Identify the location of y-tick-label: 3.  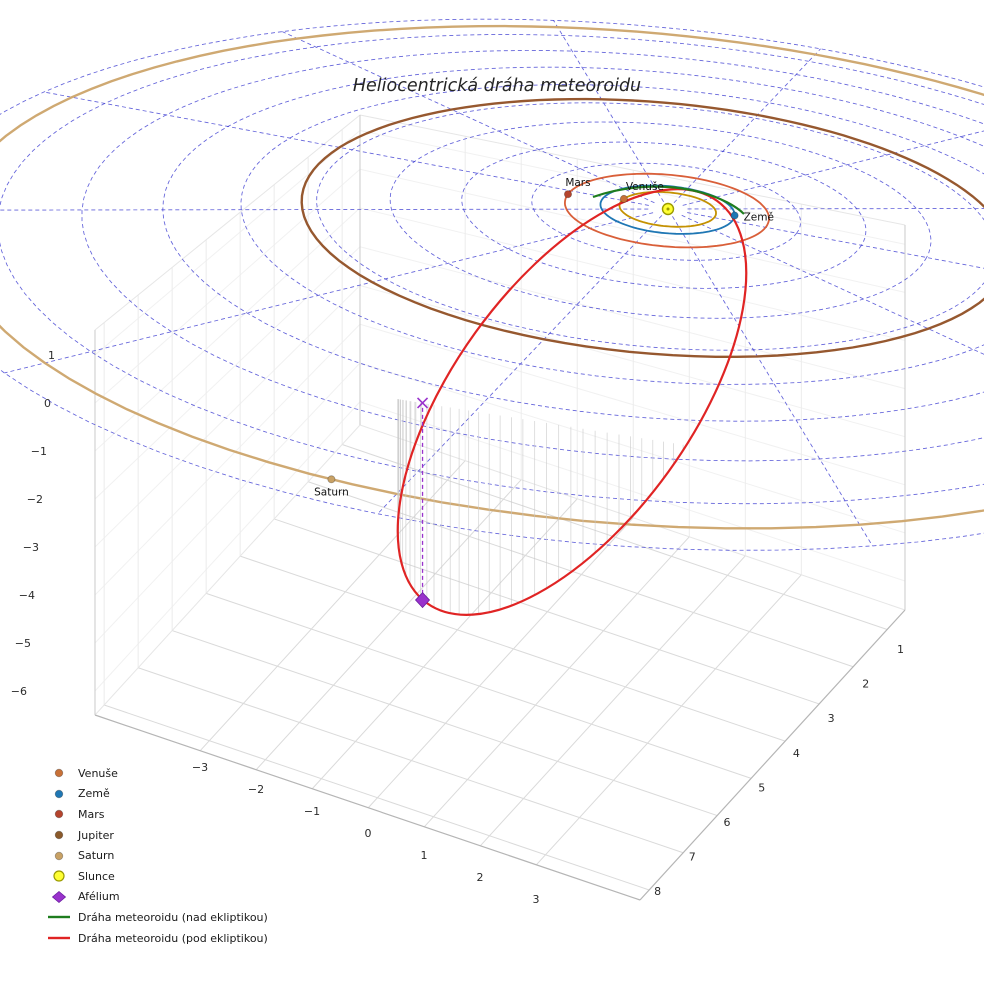
(831, 718).